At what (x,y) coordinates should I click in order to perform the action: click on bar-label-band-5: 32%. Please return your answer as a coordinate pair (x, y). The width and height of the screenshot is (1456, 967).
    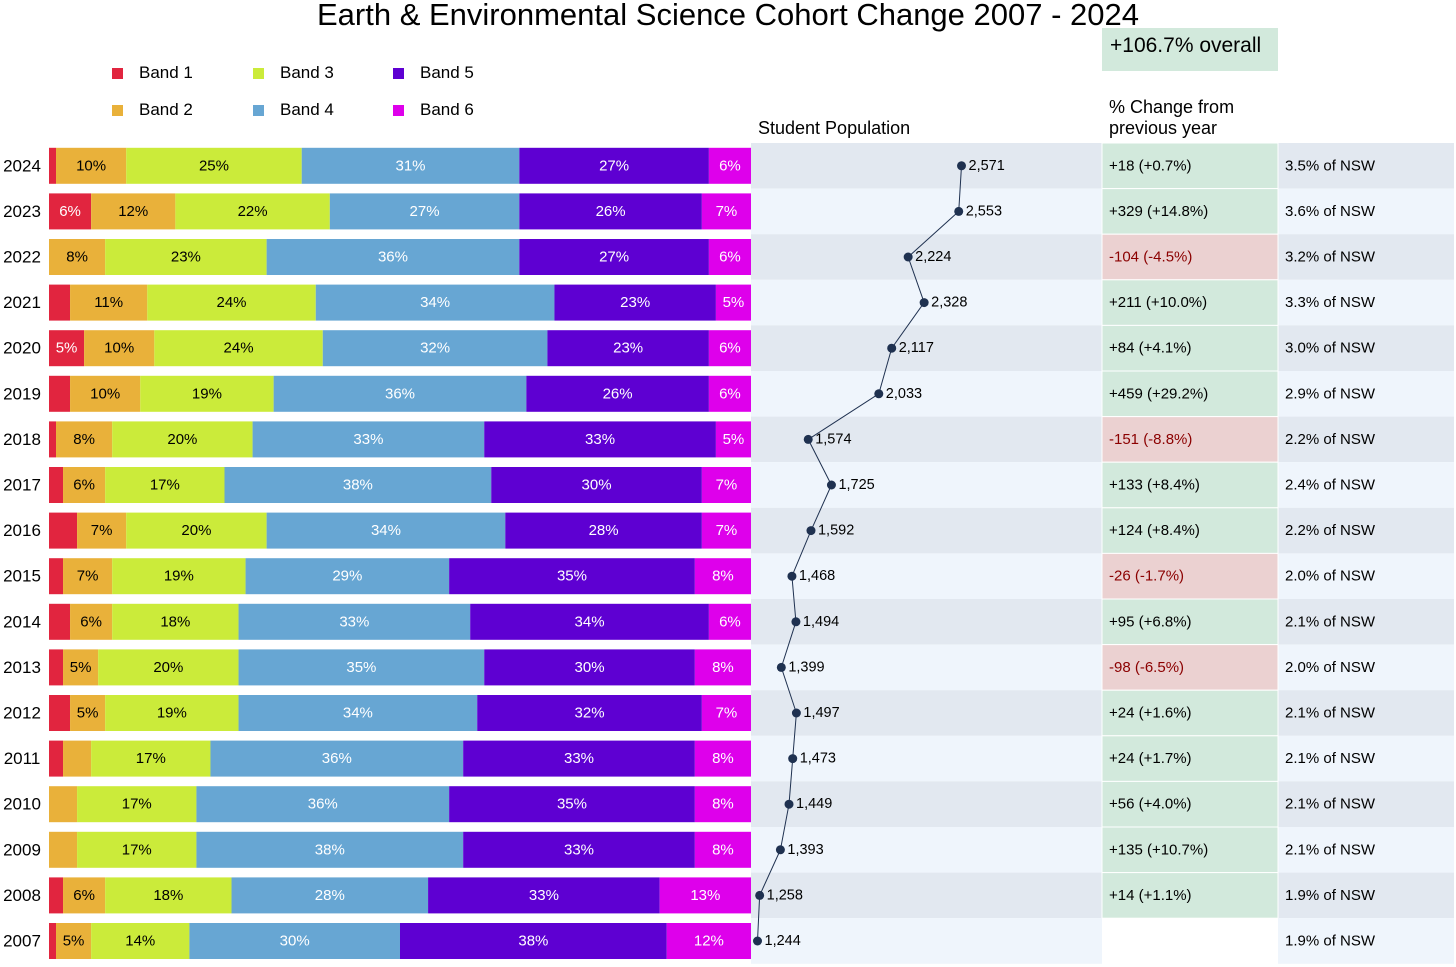
    Looking at the image, I should click on (590, 713).